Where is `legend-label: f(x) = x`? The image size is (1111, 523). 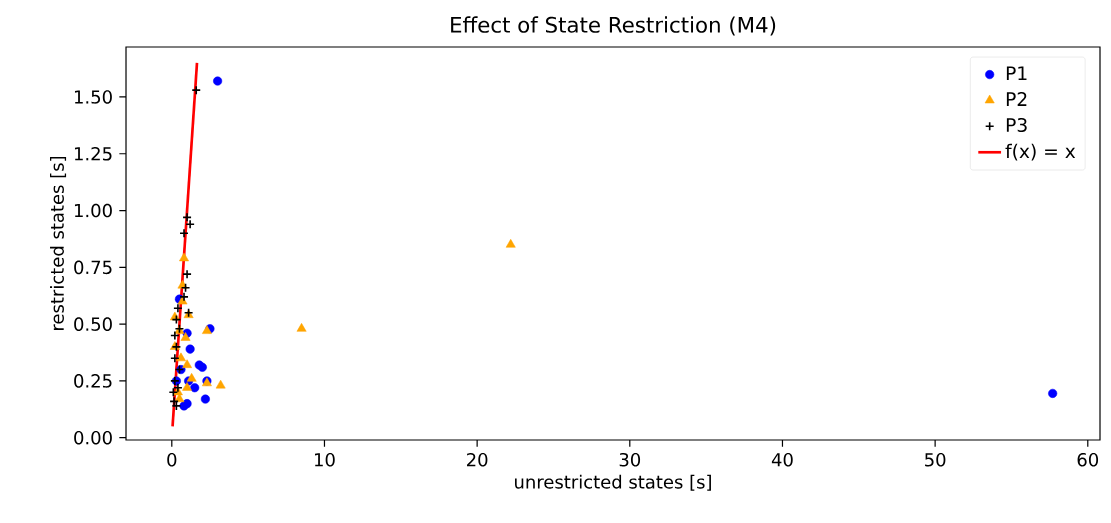 legend-label: f(x) = x is located at coordinates (1040, 152).